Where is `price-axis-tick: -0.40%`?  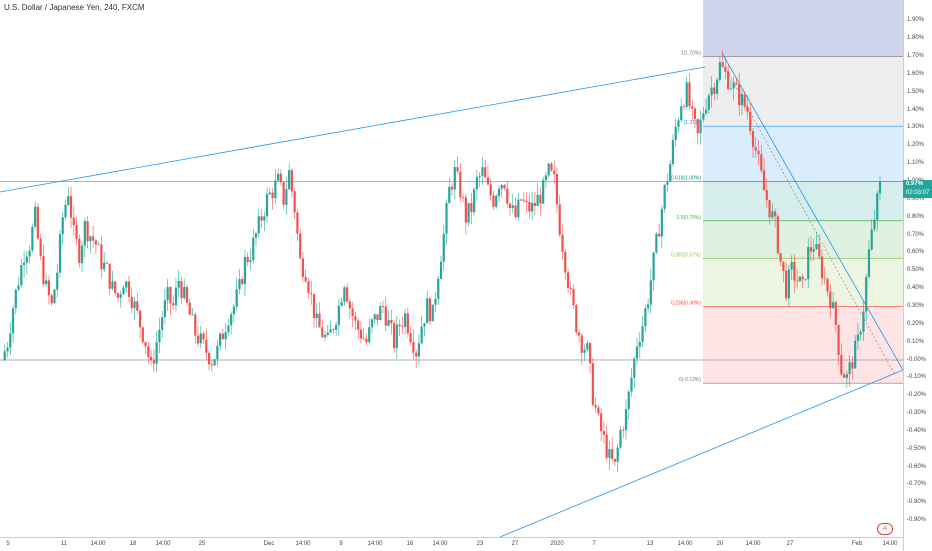 price-axis-tick: -0.40% is located at coordinates (917, 430).